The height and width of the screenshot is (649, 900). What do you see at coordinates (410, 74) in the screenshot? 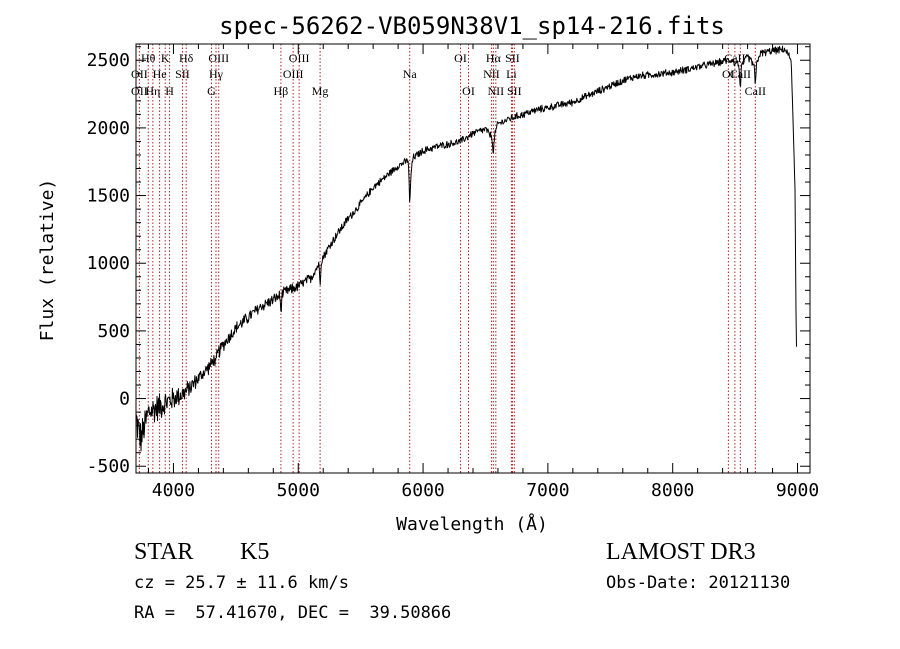
I see `line-label: Na` at bounding box center [410, 74].